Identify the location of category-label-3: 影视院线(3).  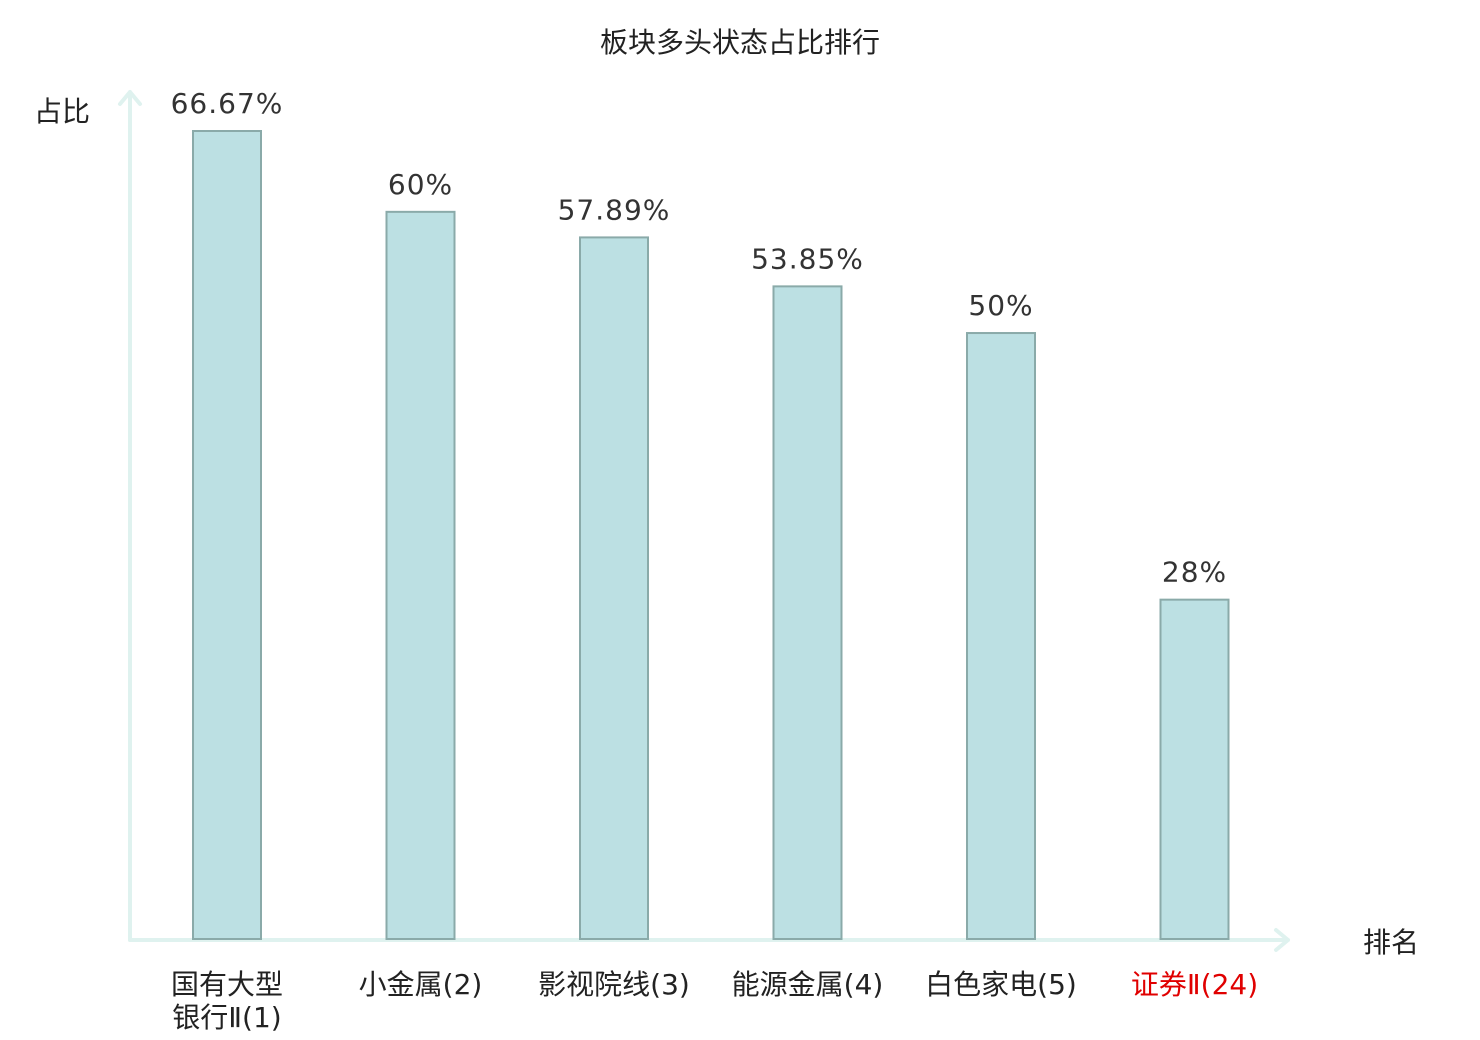
(614, 984).